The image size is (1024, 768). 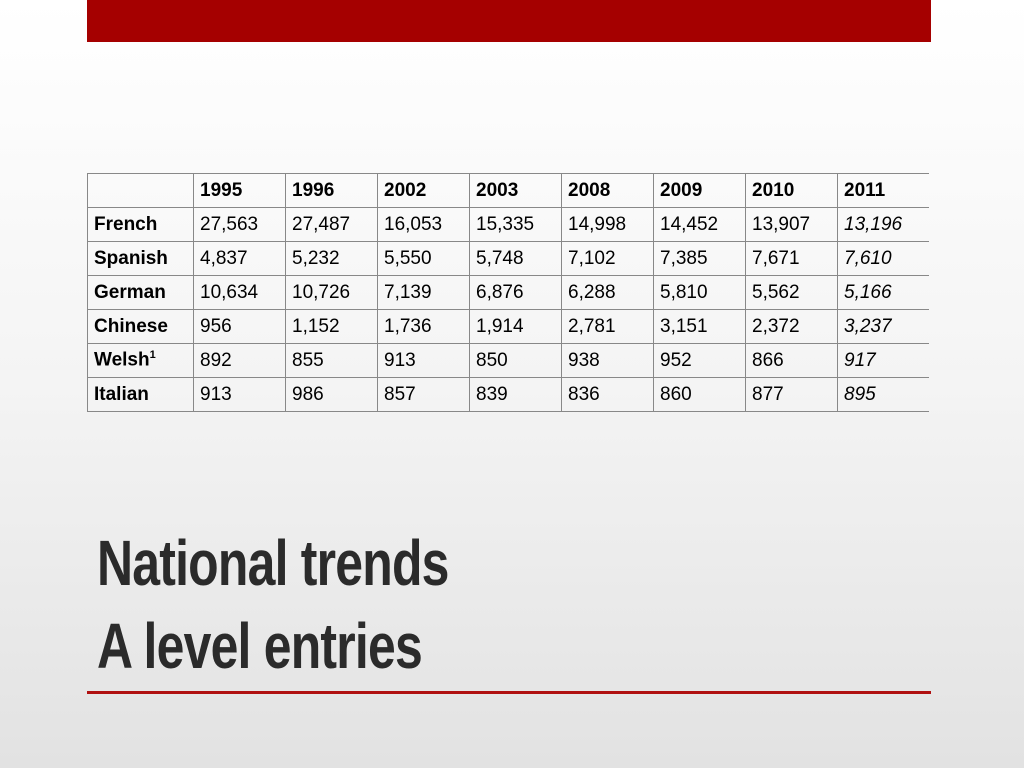 I want to click on table-row: Welsh1 892 855 913 850 938 952 866 917, so click(x=508, y=360).